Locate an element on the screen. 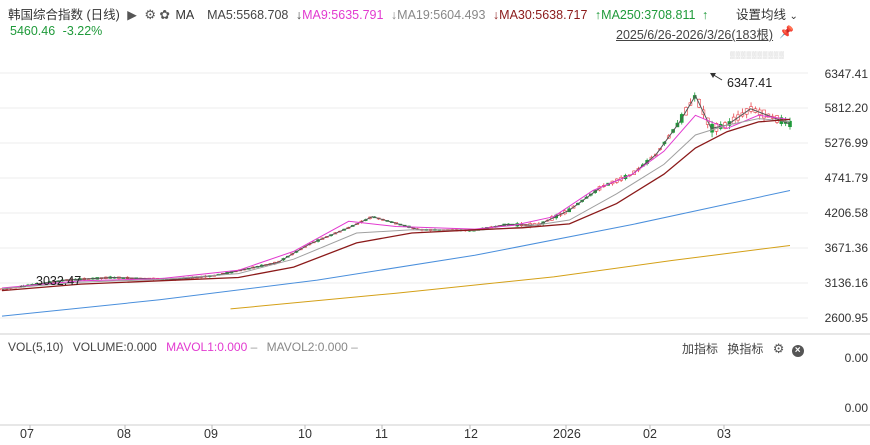 The image size is (870, 445). play-icon: ▶ is located at coordinates (132, 15).